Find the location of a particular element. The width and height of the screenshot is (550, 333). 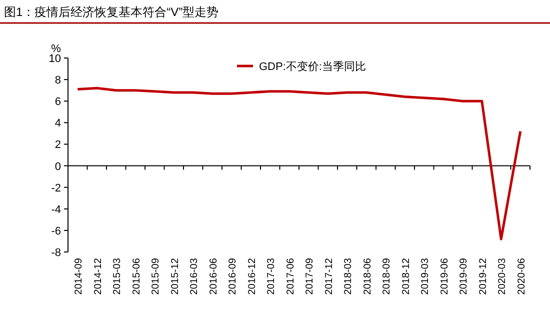

x-tick-label: 2017-03 is located at coordinates (272, 276).